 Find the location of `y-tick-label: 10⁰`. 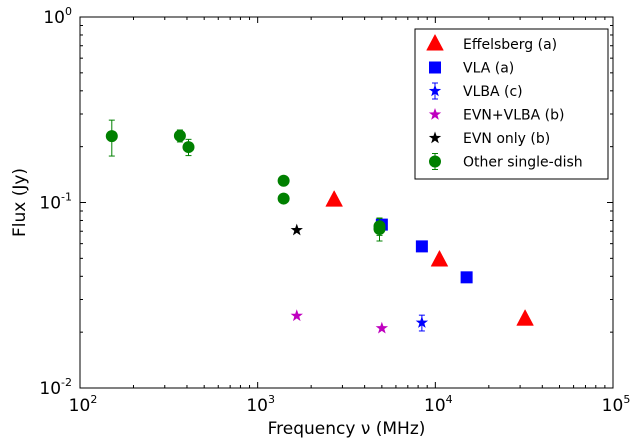

y-tick-label: 10⁰ is located at coordinates (57, 16).